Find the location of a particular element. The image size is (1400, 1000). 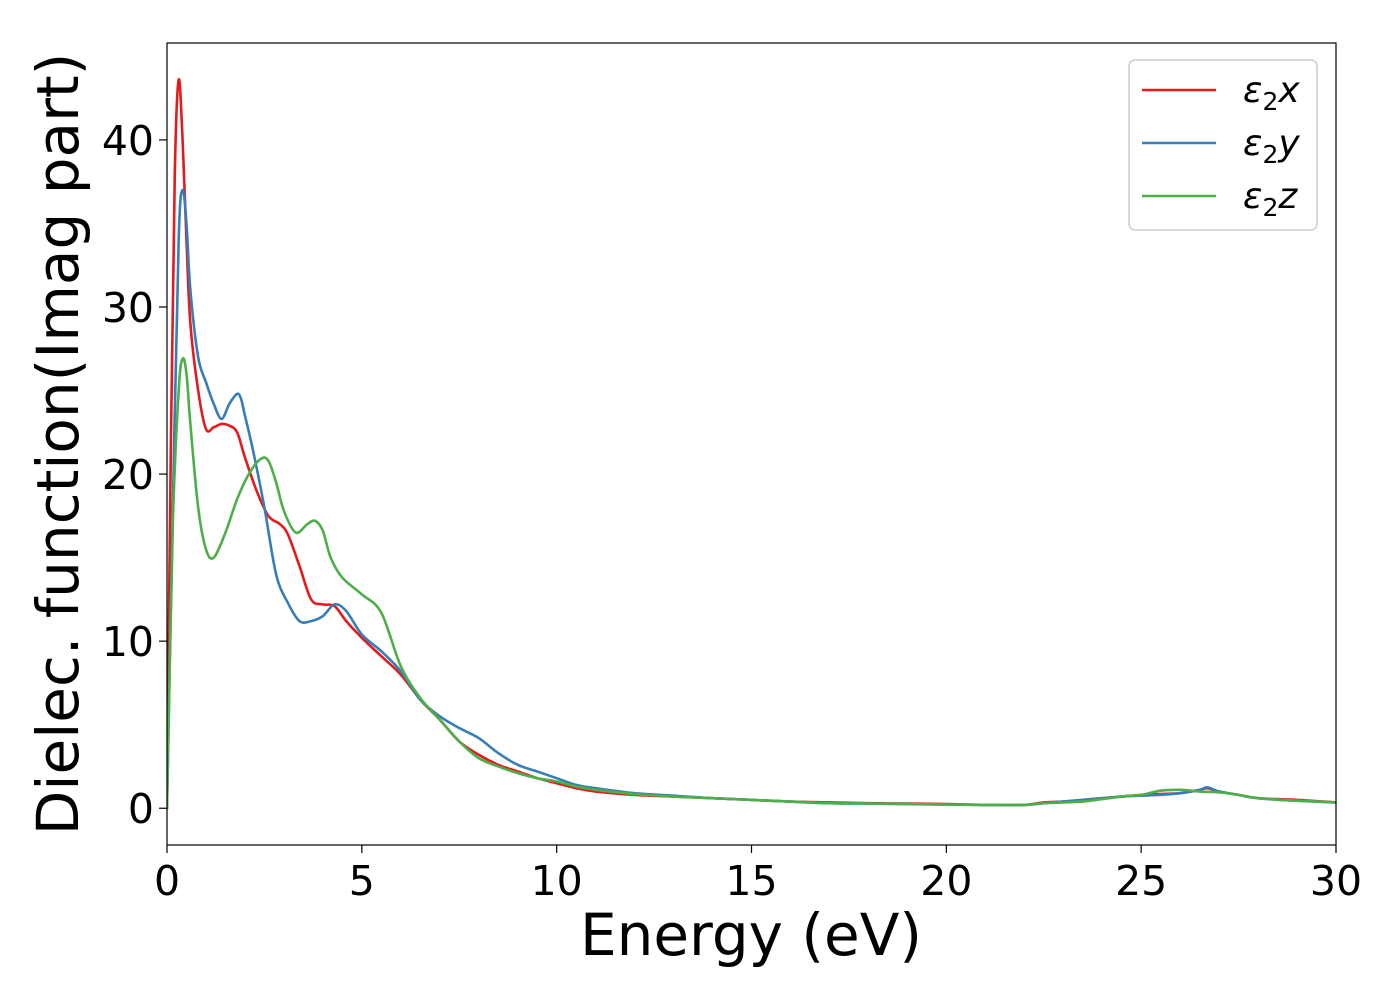

x-tick-label: 5 is located at coordinates (362, 881).